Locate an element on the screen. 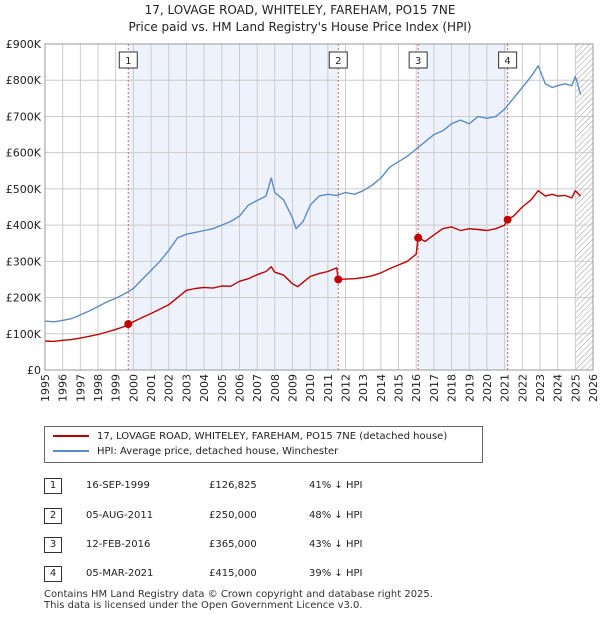 This screenshot has width=600, height=620. legend-swatch-property is located at coordinates (71, 436).